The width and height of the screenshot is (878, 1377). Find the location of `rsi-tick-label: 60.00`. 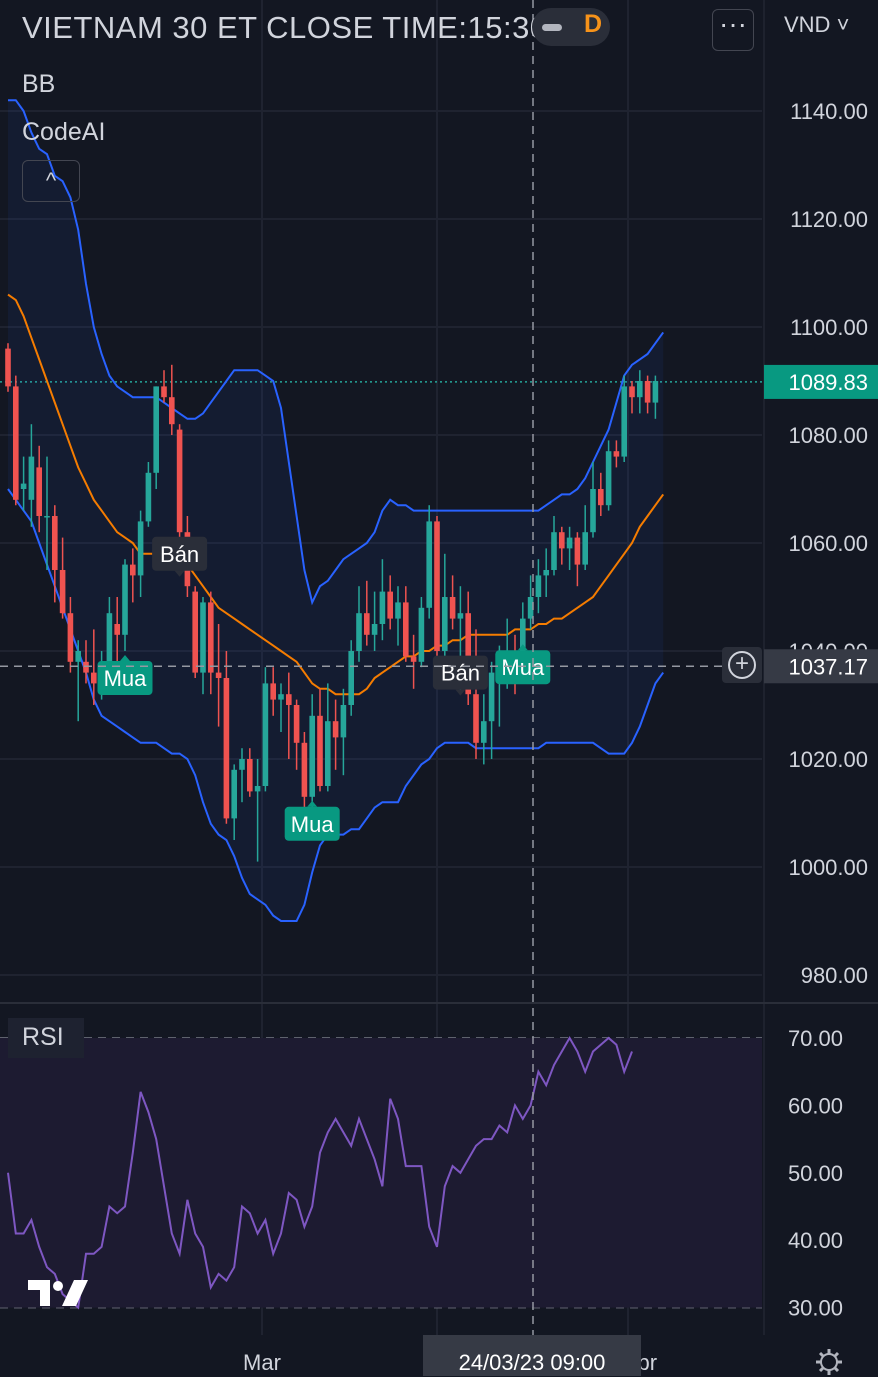

rsi-tick-label: 60.00 is located at coordinates (815, 1105).